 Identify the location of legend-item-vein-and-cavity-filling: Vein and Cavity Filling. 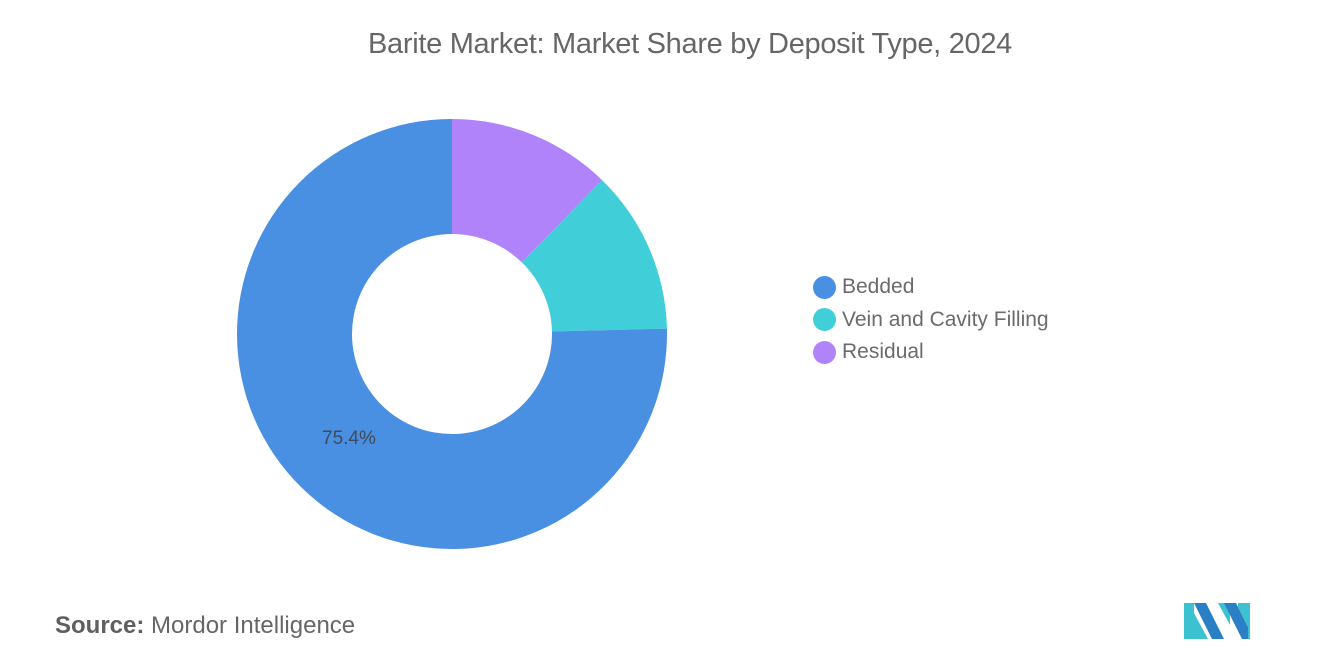
(931, 320).